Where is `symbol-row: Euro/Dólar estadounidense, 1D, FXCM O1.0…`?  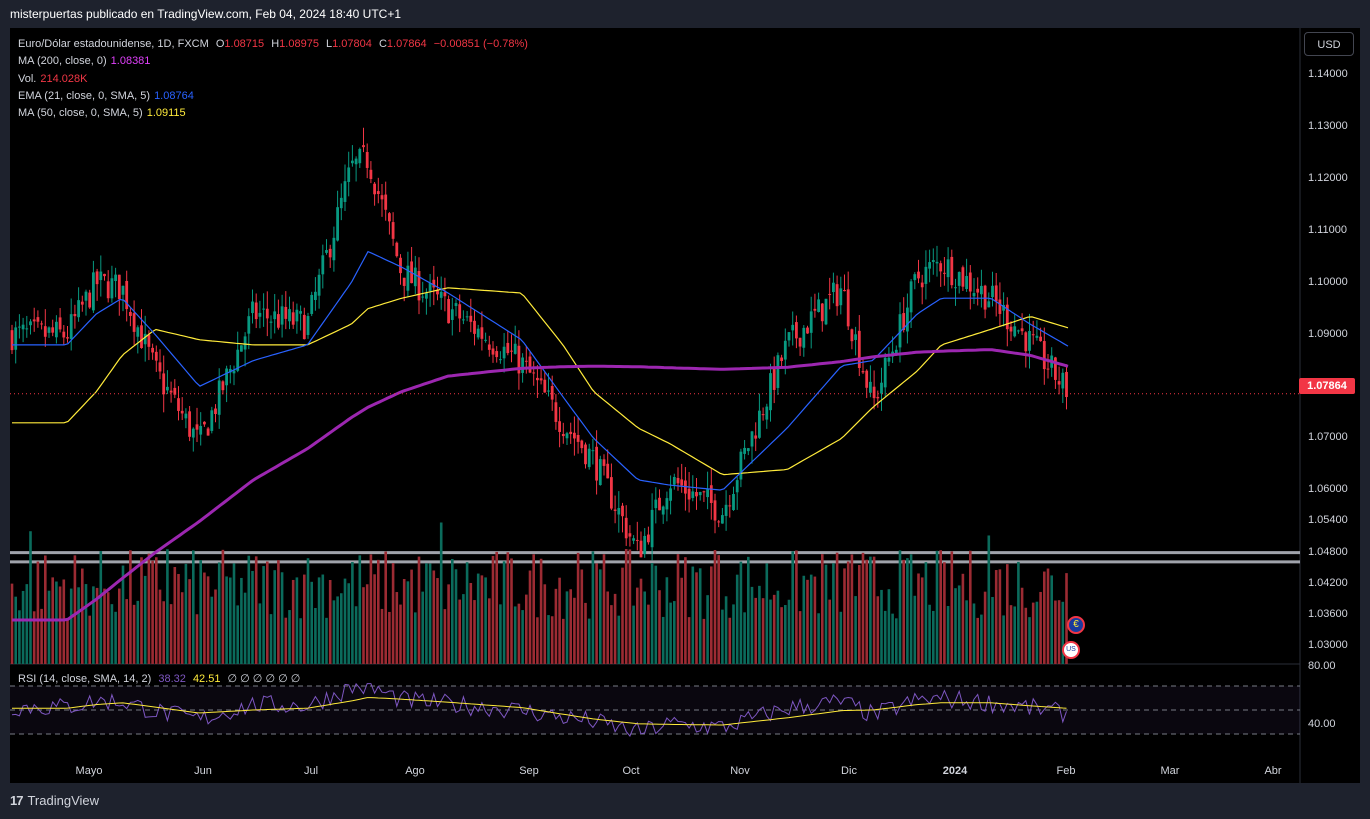 symbol-row: Euro/Dólar estadounidense, 1D, FXCM O1.0… is located at coordinates (275, 44).